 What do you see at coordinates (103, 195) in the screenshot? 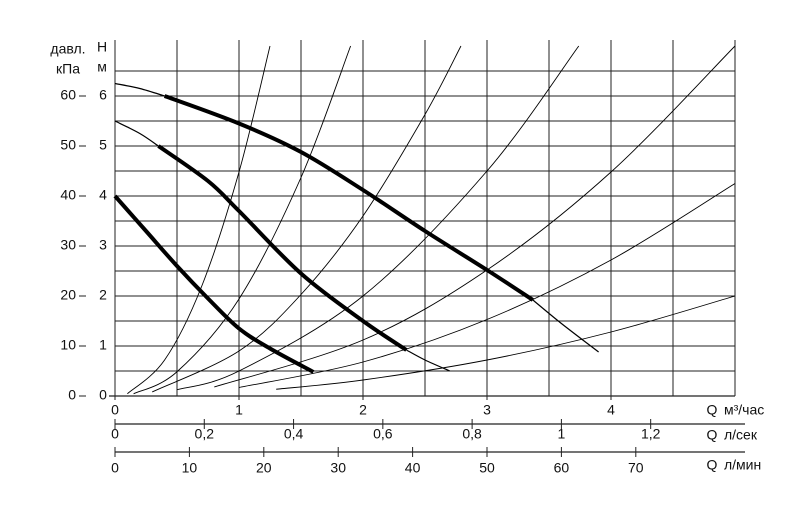
I see `y-tick-label: 4` at bounding box center [103, 195].